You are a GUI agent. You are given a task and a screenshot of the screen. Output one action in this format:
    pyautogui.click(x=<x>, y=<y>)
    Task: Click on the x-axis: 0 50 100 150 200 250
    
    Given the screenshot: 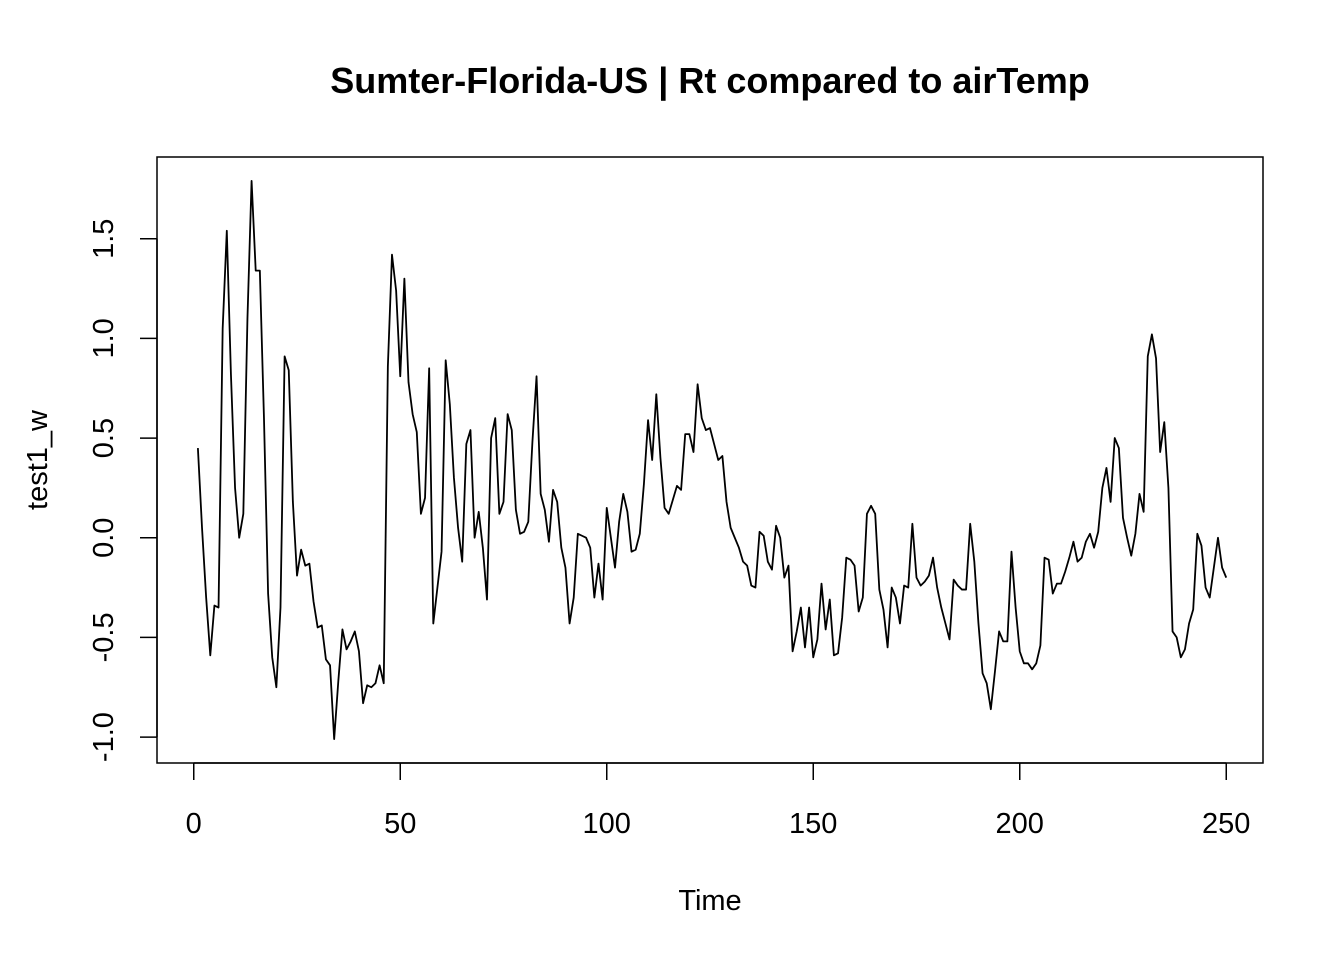 What is the action you would take?
    pyautogui.click(x=718, y=801)
    